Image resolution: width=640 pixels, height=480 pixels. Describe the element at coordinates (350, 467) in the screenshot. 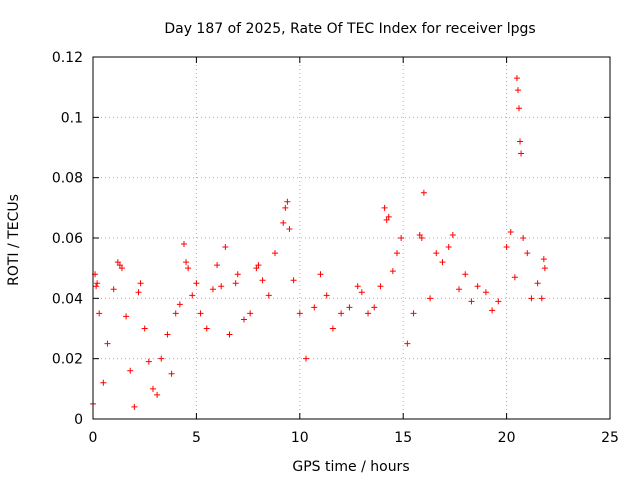

I see `x-axis-label: GPS time / hours` at that location.